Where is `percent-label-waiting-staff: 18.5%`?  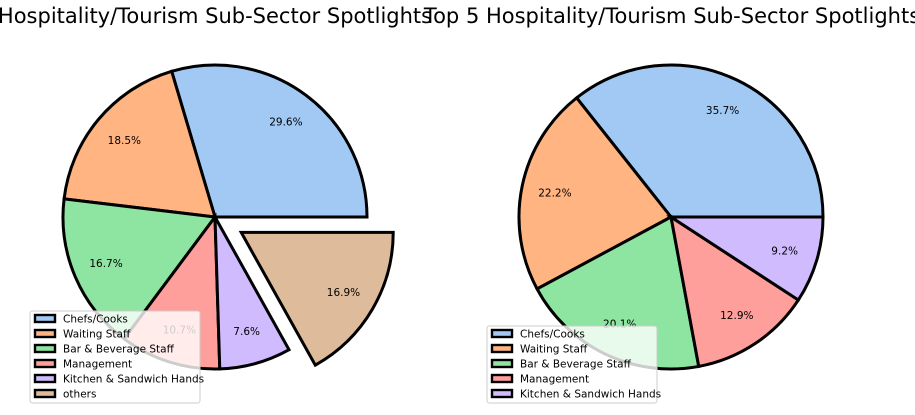 percent-label-waiting-staff: 18.5% is located at coordinates (124, 141).